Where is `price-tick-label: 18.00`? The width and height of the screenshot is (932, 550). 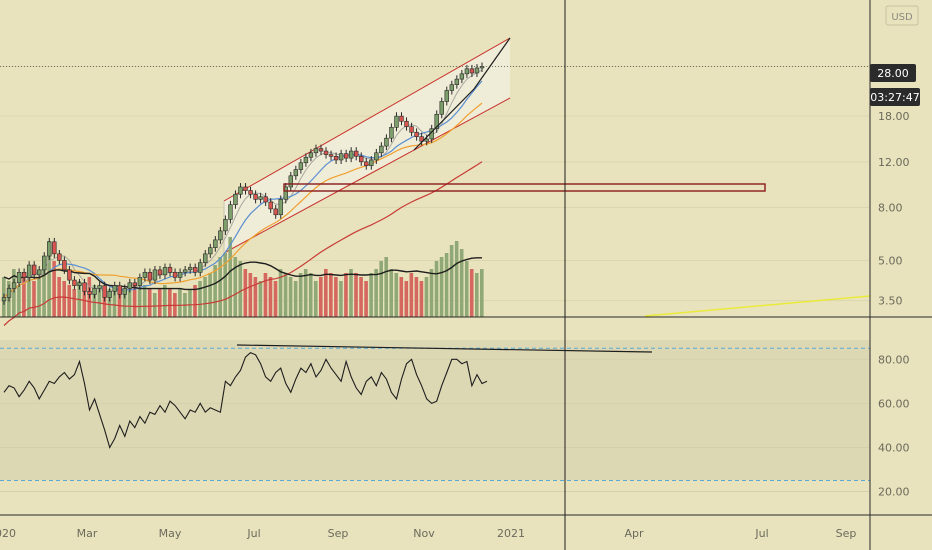
price-tick-label: 18.00 is located at coordinates (894, 116).